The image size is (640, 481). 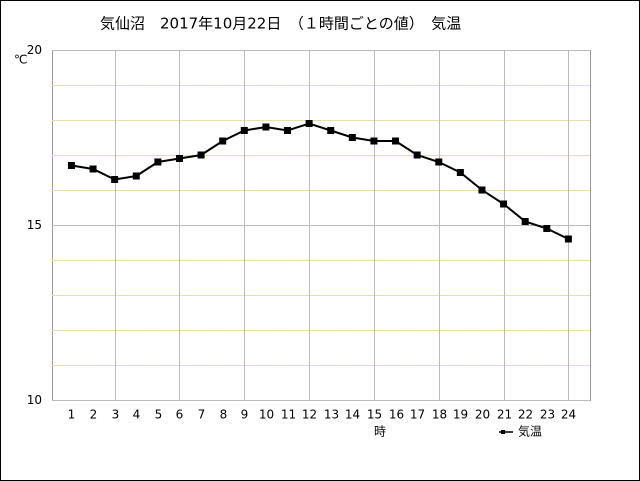 What do you see at coordinates (159, 415) in the screenshot?
I see `x-tick-label: 5` at bounding box center [159, 415].